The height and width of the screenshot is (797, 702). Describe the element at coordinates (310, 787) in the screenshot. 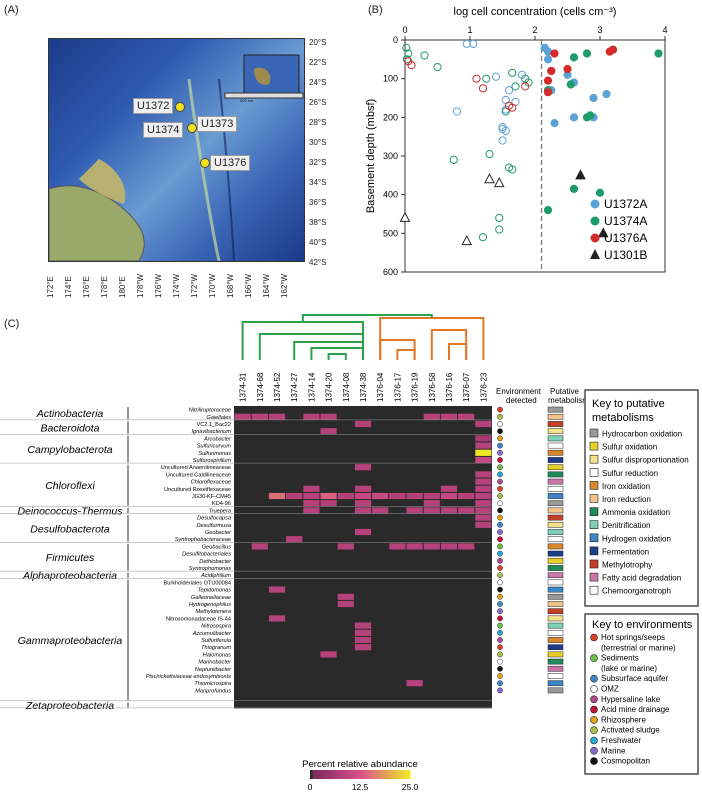

I see `colorbar-tick-label: 0` at that location.